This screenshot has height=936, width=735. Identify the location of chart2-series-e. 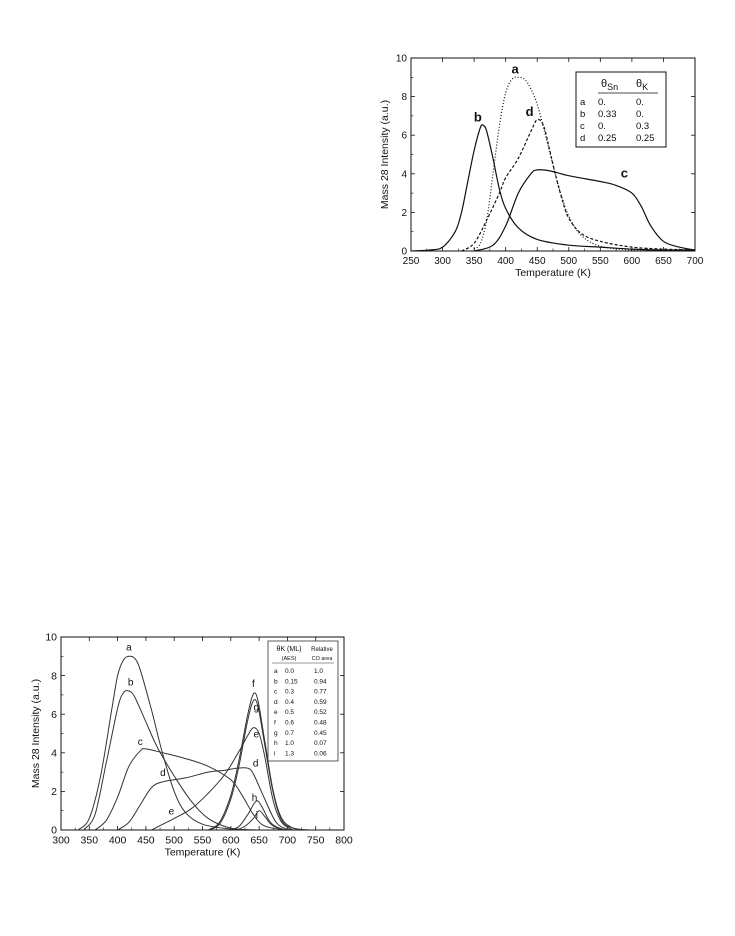
(222, 778).